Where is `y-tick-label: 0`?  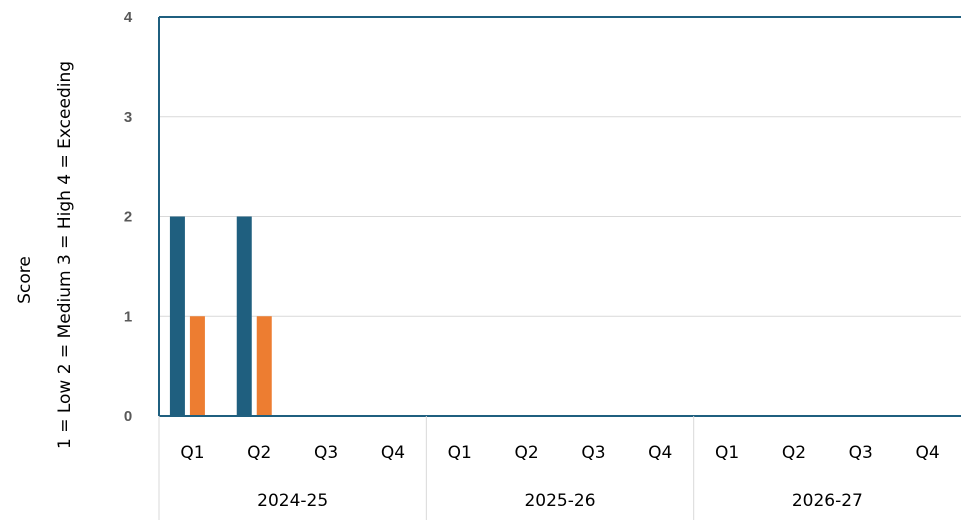 y-tick-label: 0 is located at coordinates (128, 416).